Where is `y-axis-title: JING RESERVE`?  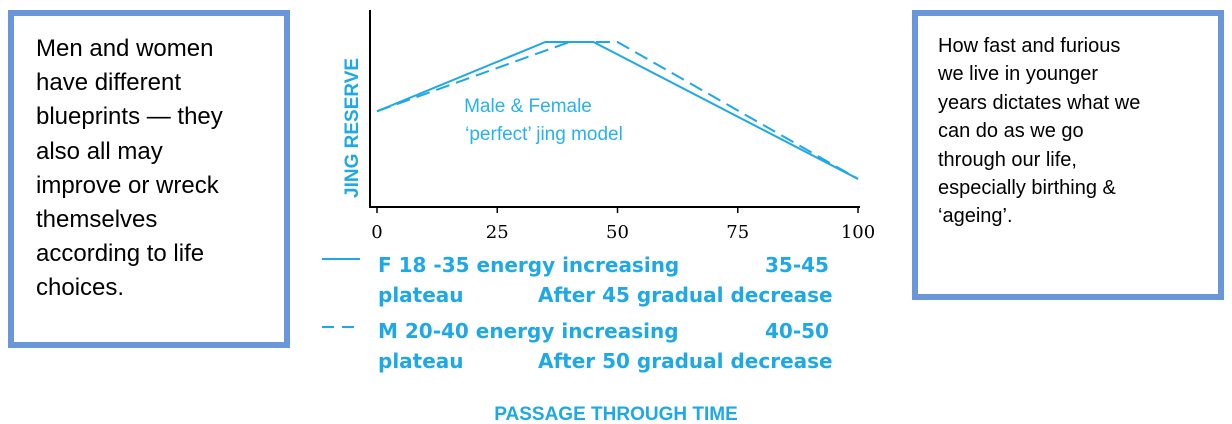 y-axis-title: JING RESERVE is located at coordinates (352, 128).